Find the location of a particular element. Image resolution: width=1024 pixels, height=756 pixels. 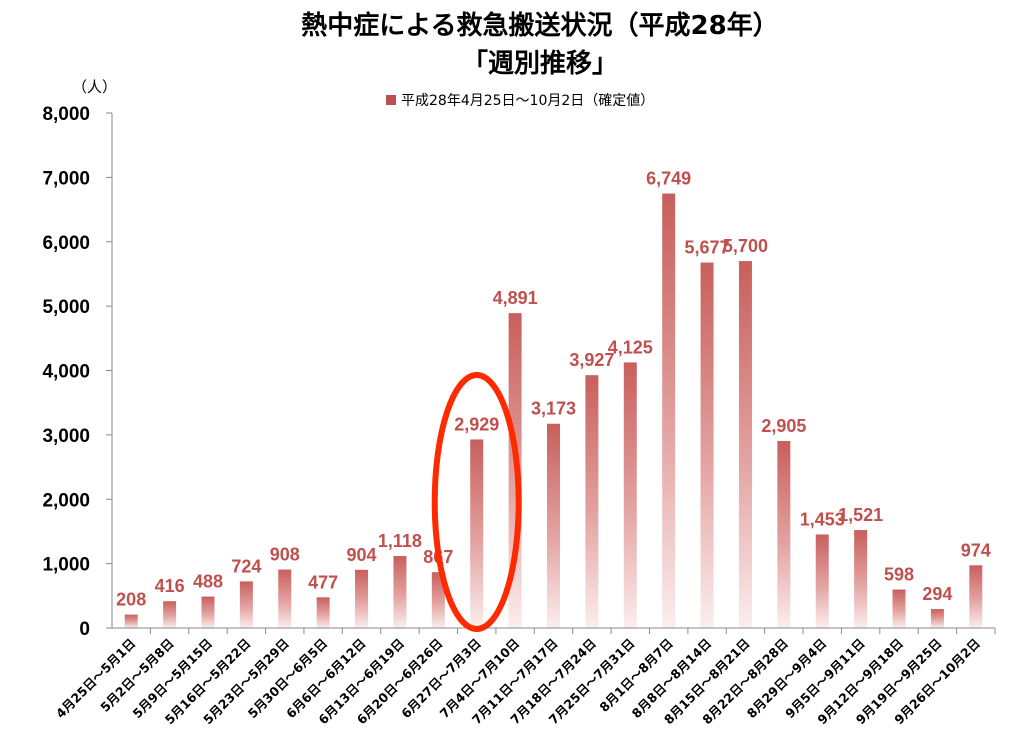

data-label: 598 is located at coordinates (899, 575).